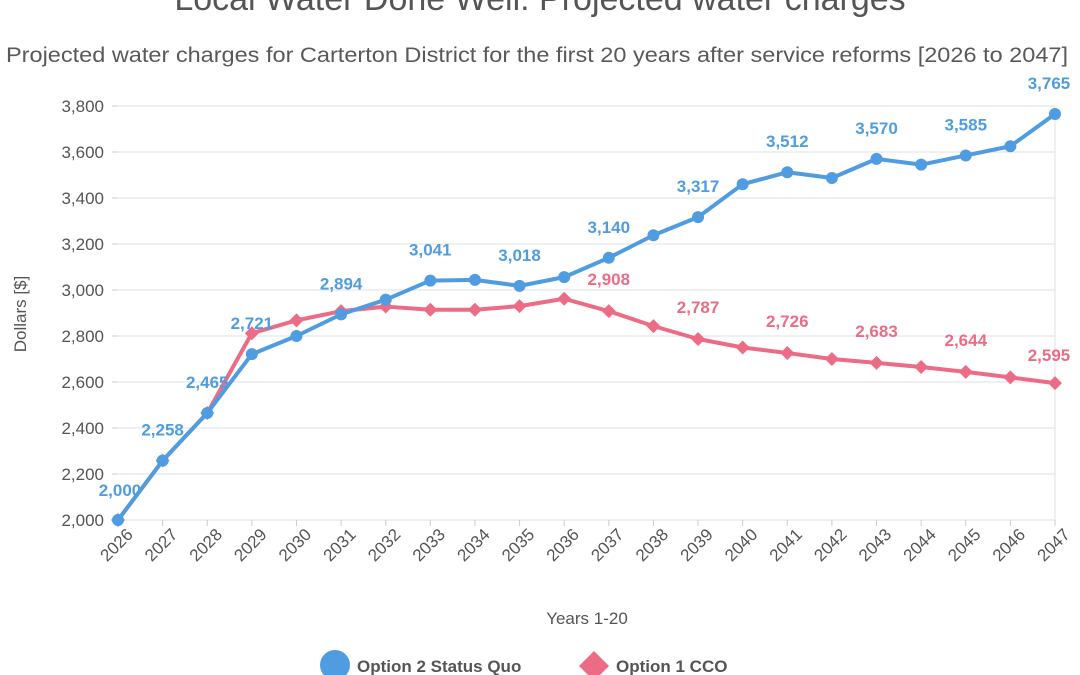  What do you see at coordinates (787, 141) in the screenshot?
I see `data-label-status-quo: 3,512` at bounding box center [787, 141].